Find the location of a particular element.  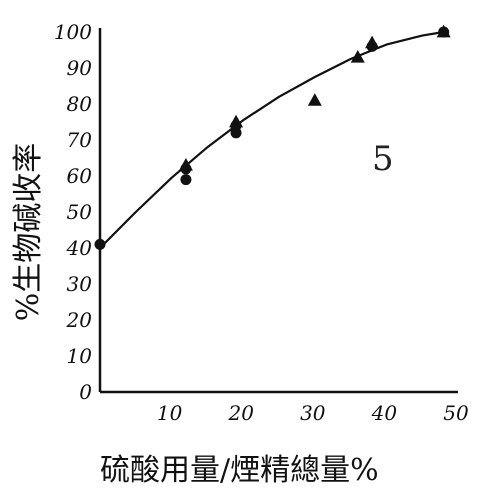

x-tick-label: 20 is located at coordinates (240, 413).